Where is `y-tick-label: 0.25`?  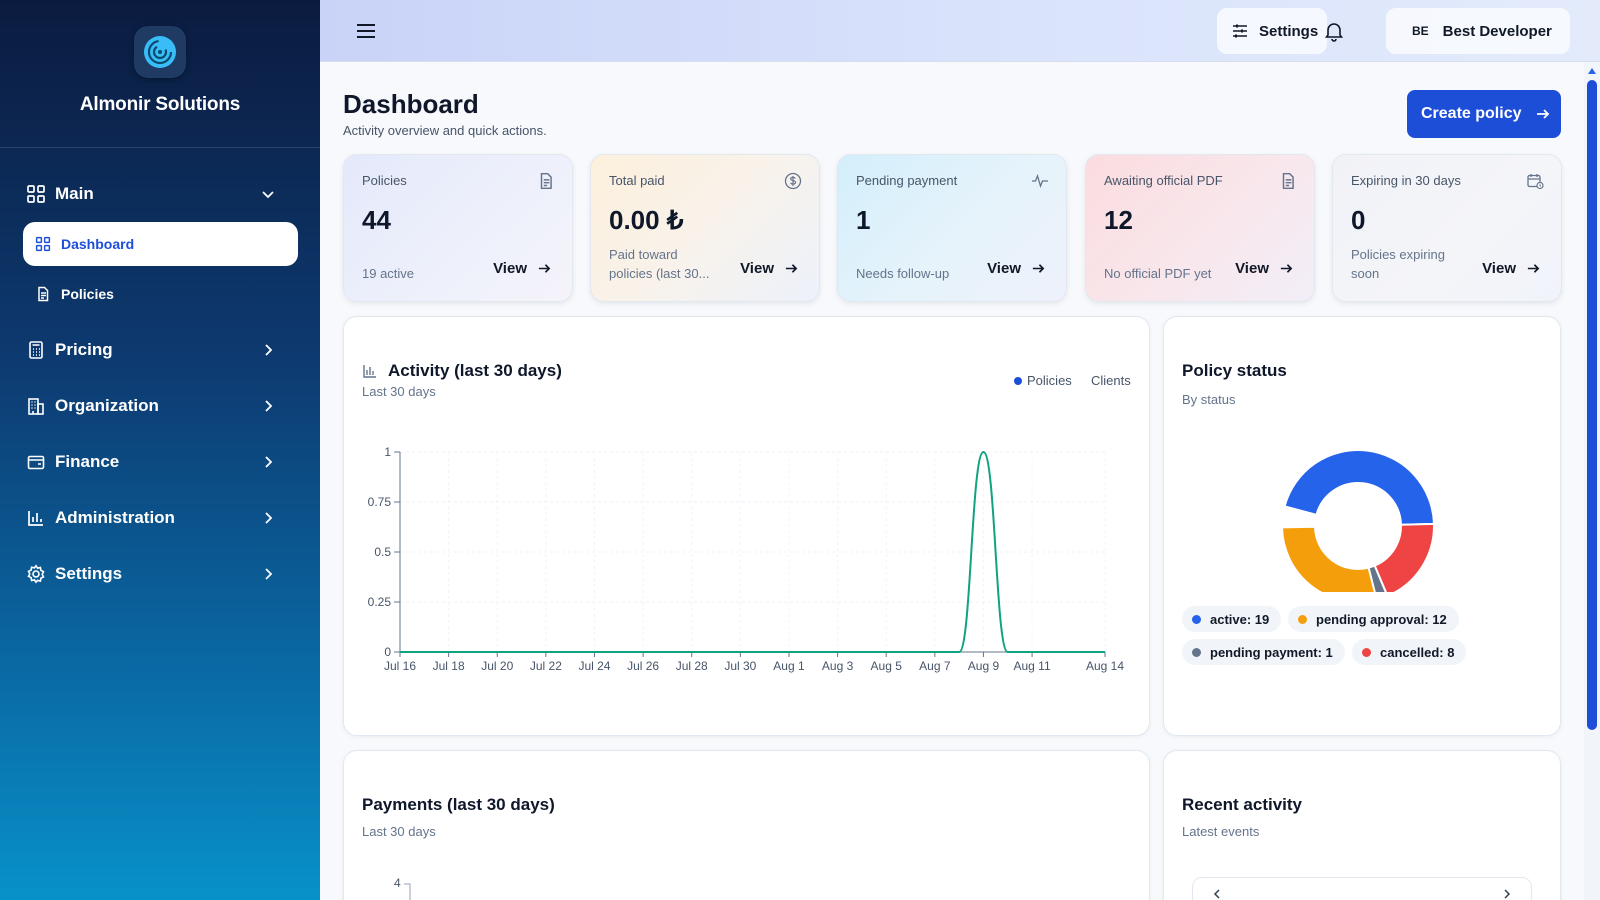 y-tick-label: 0.25 is located at coordinates (380, 602).